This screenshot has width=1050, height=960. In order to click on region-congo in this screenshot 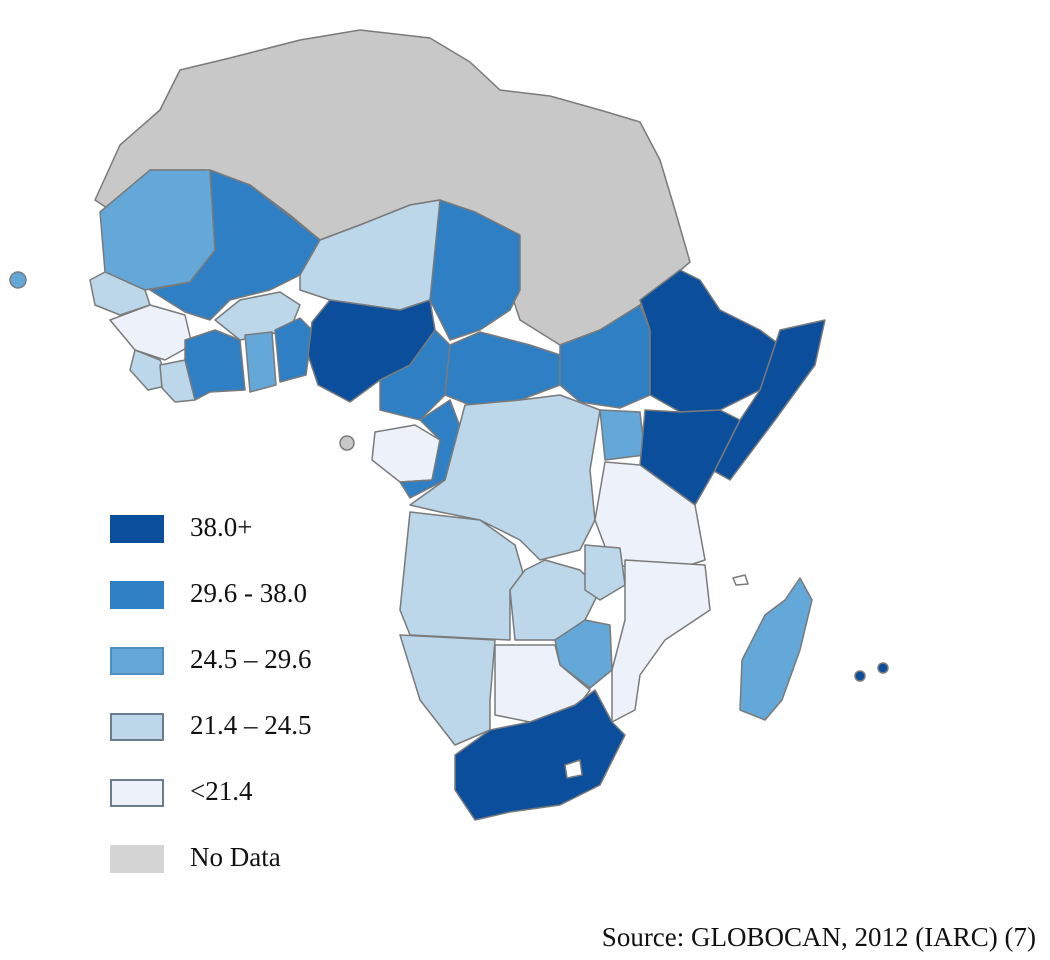, I will do `click(432, 449)`.